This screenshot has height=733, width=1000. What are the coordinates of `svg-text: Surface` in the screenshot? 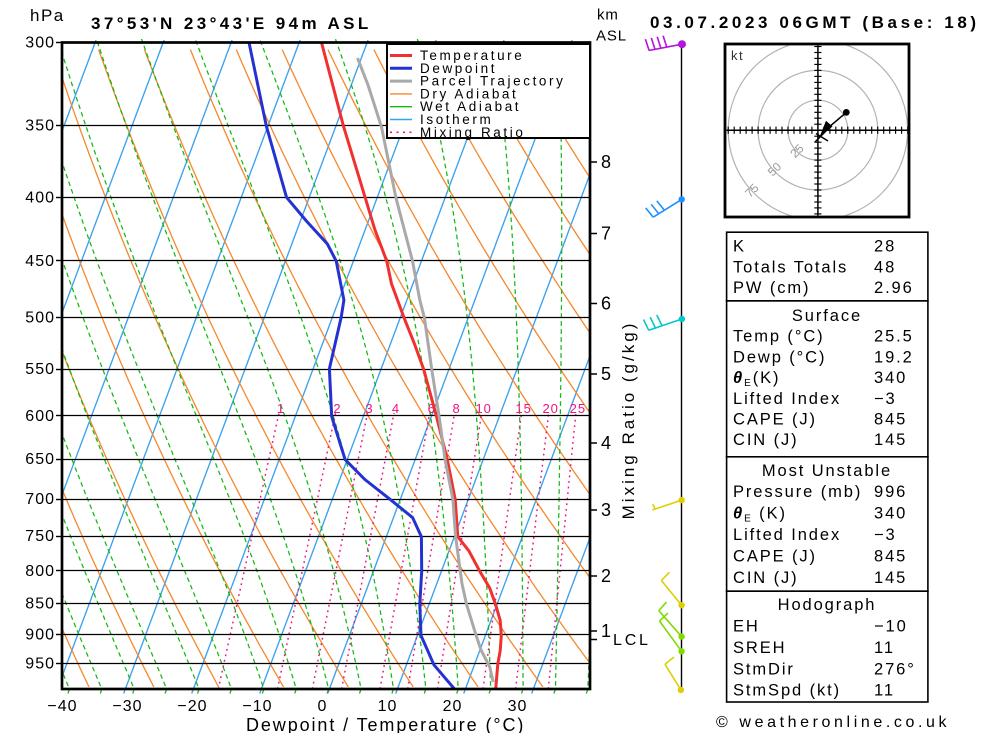 It's located at (827, 316).